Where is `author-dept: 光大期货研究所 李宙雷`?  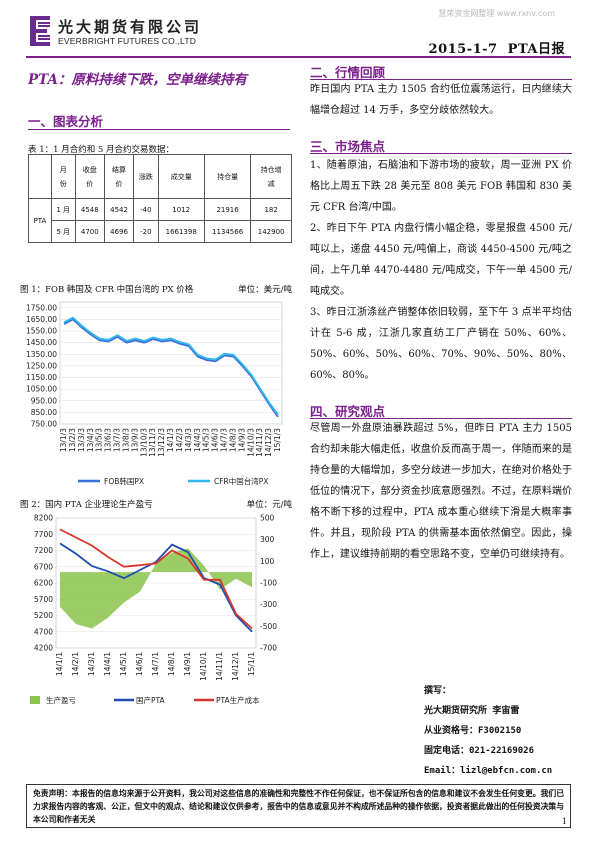
author-dept: 光大期货研究所 李宙雷 is located at coordinates (472, 711).